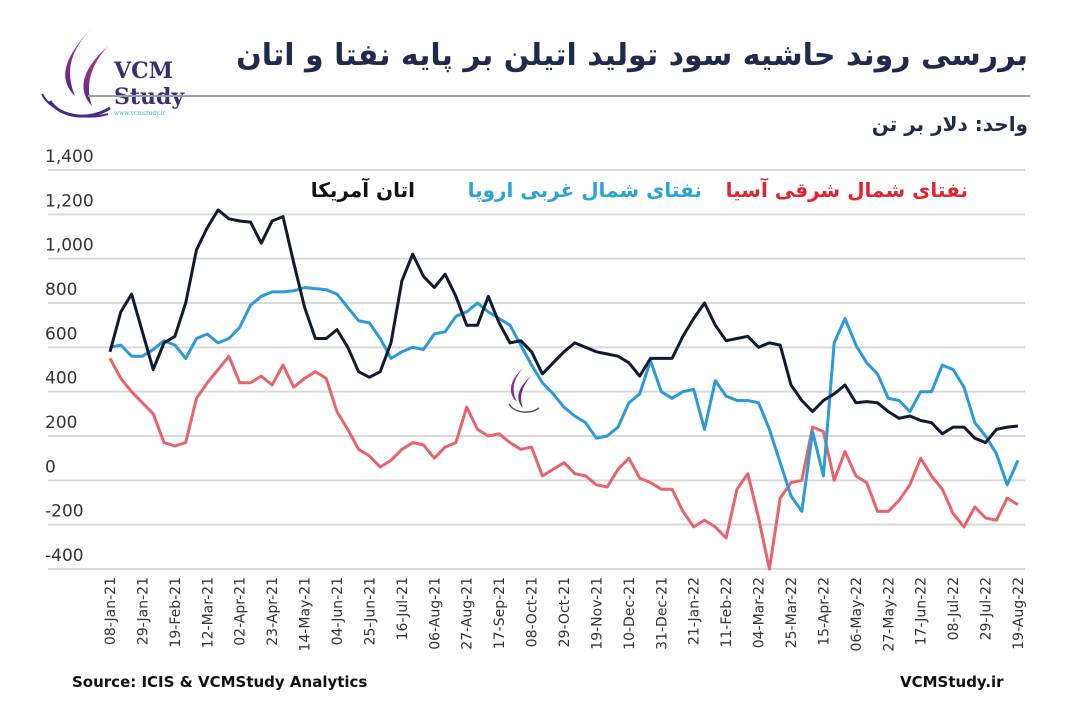 The width and height of the screenshot is (1080, 719). Describe the element at coordinates (143, 611) in the screenshot. I see `x-tick-label: 29-Jan-21` at that location.